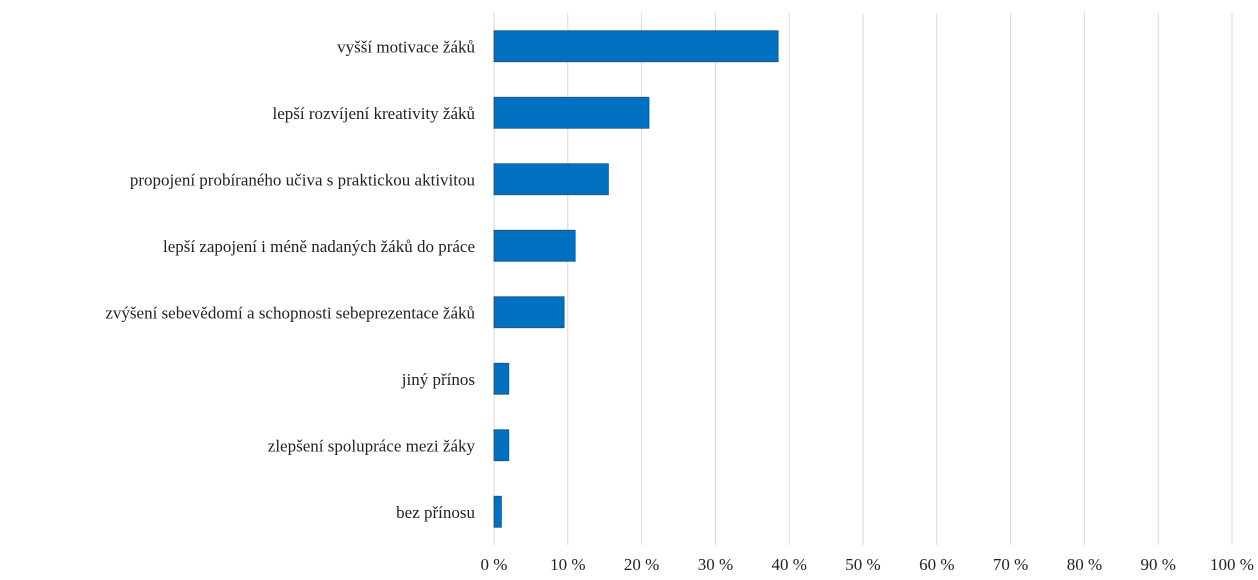 The height and width of the screenshot is (580, 1258). What do you see at coordinates (715, 564) in the screenshot?
I see `x-tick-label: 30 %` at bounding box center [715, 564].